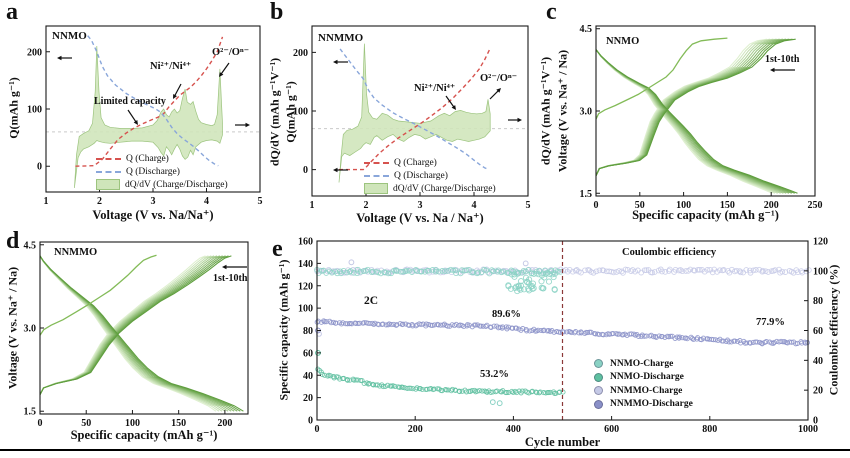 This screenshot has height=458, width=850. Describe the element at coordinates (136, 334) in the screenshot. I see `panel-d-plot: 0 50 100 150 200 1.5 3.0 4.5` at that location.